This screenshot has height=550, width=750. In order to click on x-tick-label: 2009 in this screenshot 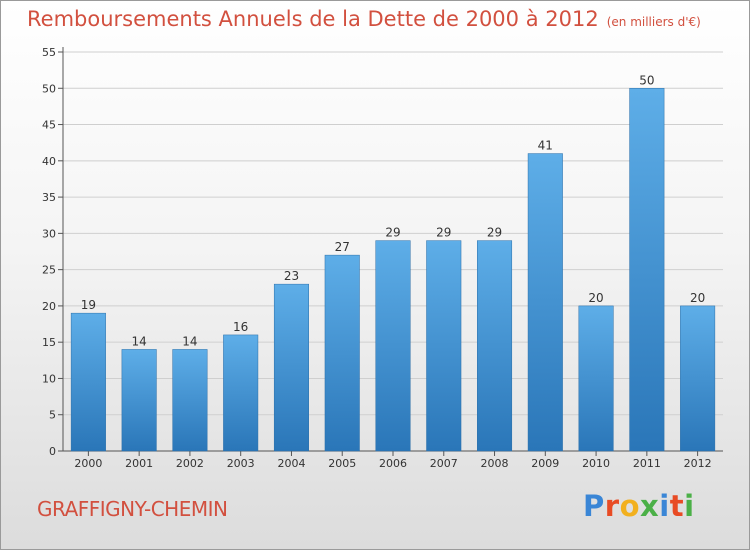, I will do `click(545, 463)`.